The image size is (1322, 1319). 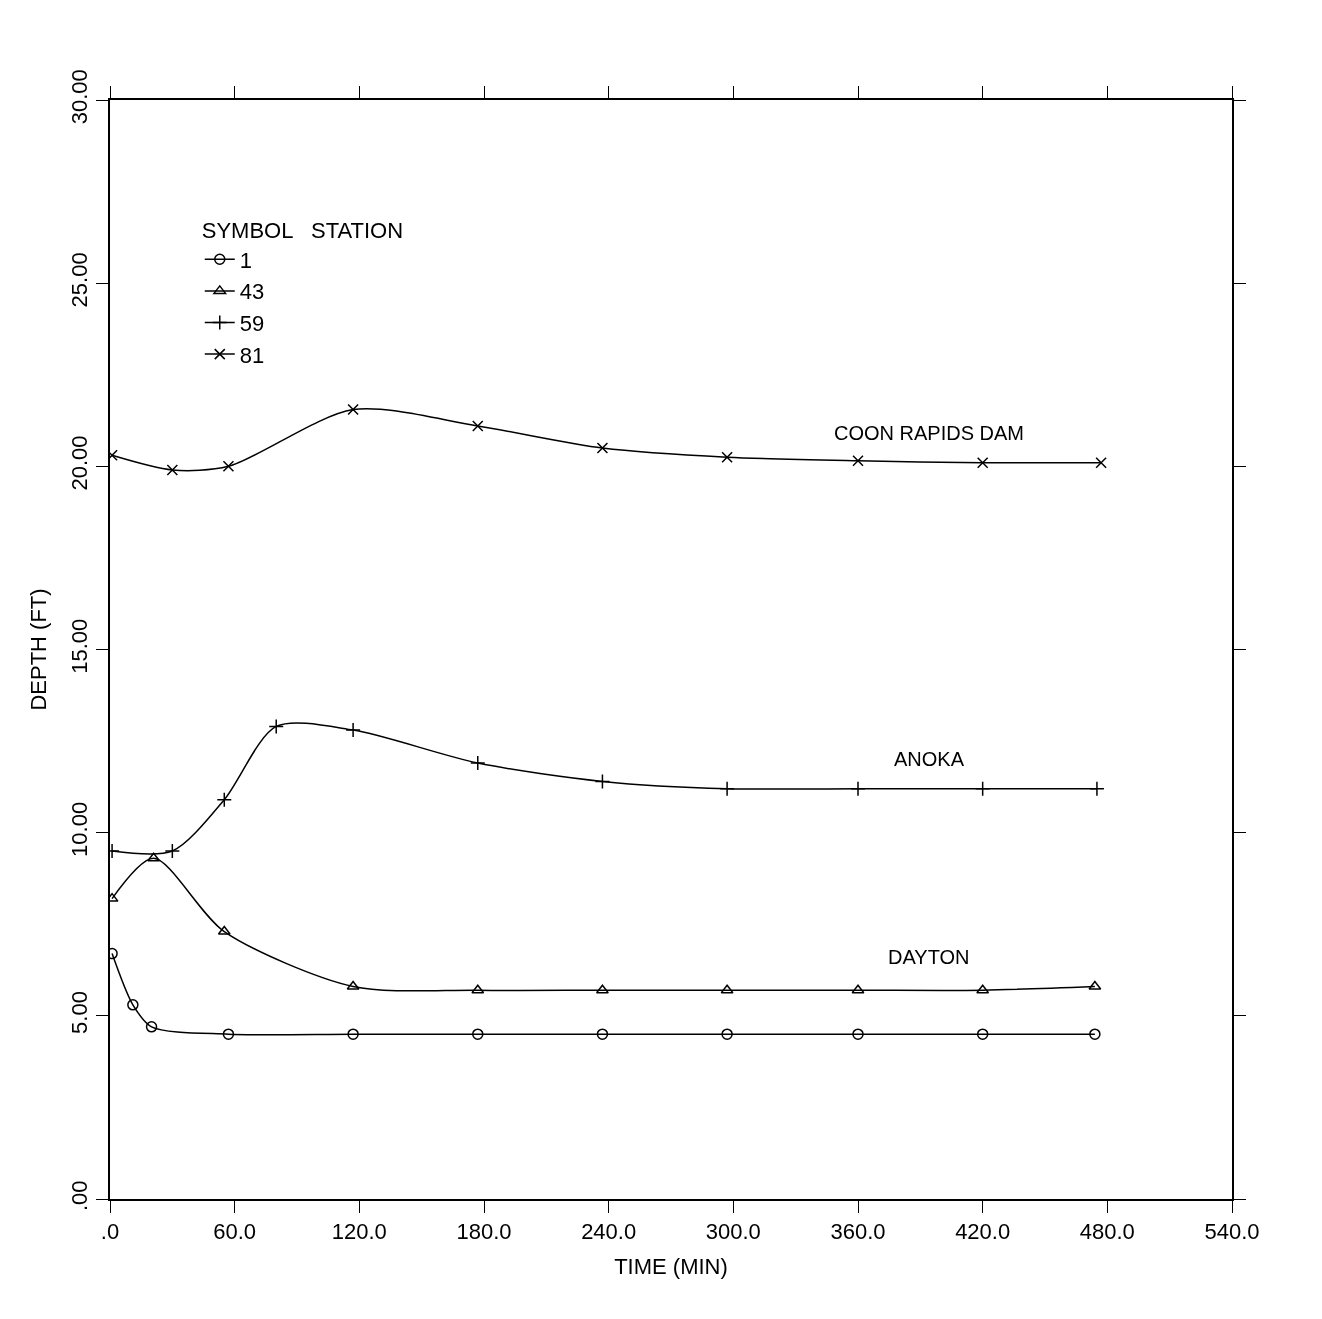 I want to click on y-tick-label: .00, so click(x=80, y=1195).